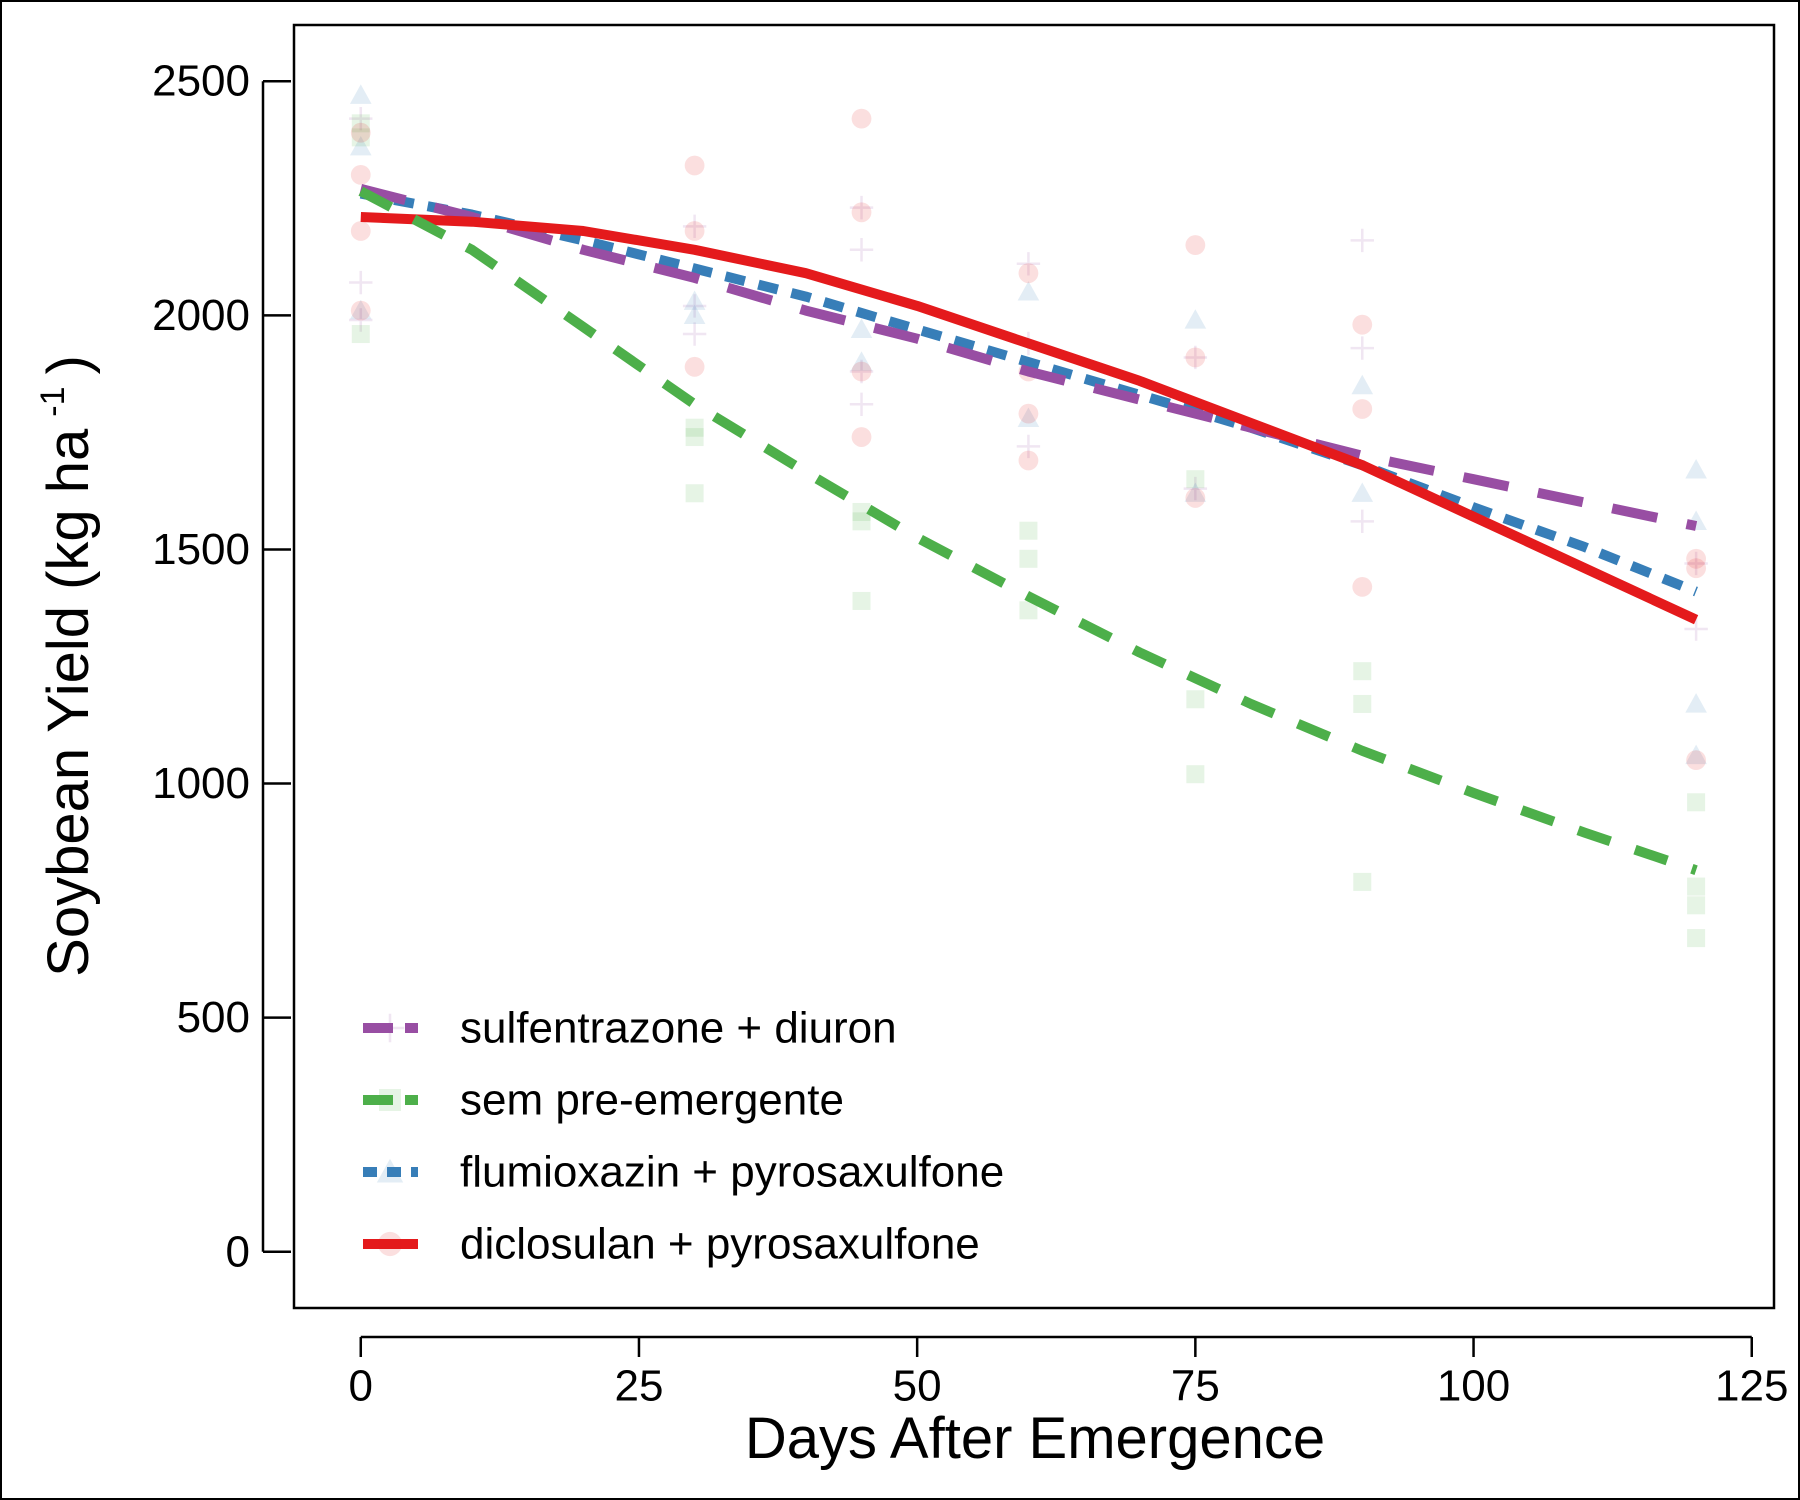  What do you see at coordinates (238, 1251) in the screenshot?
I see `y-tick-label-0: 0` at bounding box center [238, 1251].